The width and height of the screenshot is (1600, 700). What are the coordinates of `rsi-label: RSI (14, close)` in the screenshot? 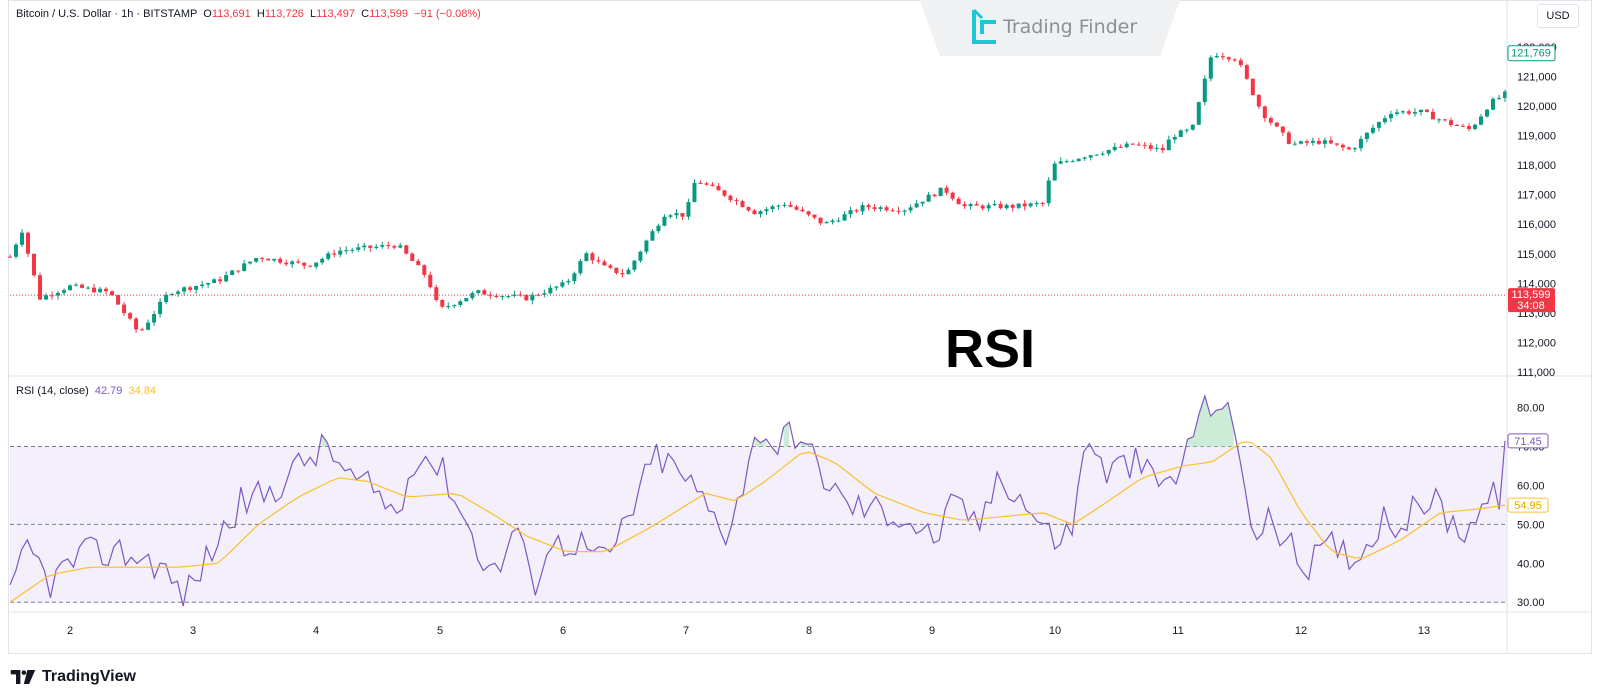 It's located at (52, 391).